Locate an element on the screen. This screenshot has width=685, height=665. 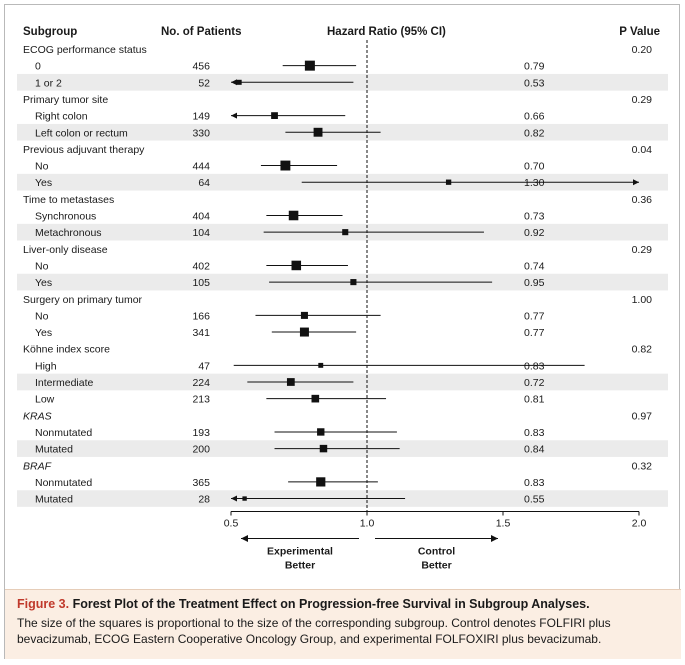
x-tick-label: 1.5 is located at coordinates (503, 524).